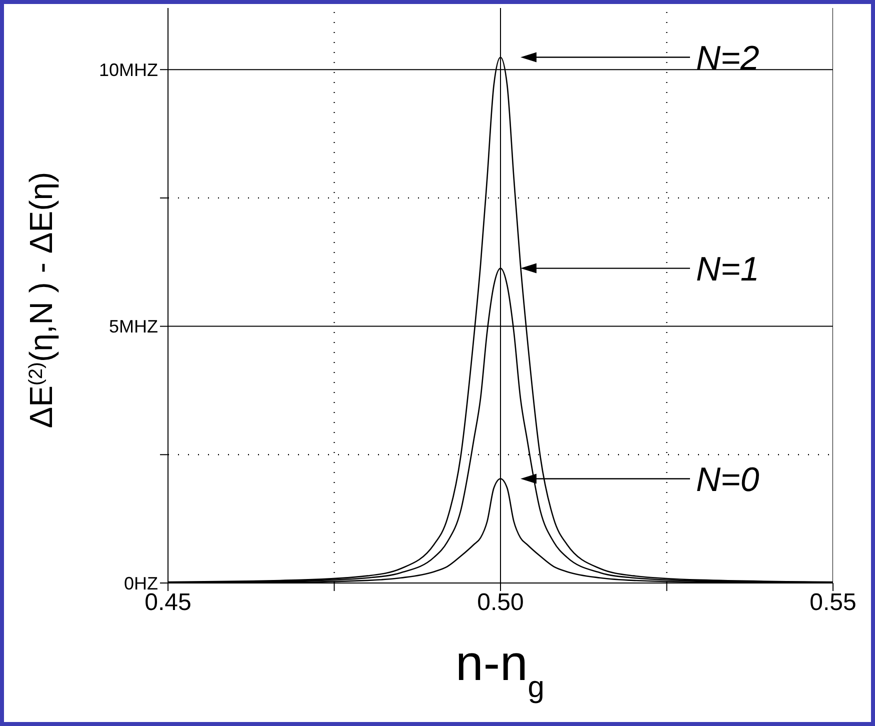 The height and width of the screenshot is (726, 875). What do you see at coordinates (728, 58) in the screenshot?
I see `annotation: N=2` at bounding box center [728, 58].